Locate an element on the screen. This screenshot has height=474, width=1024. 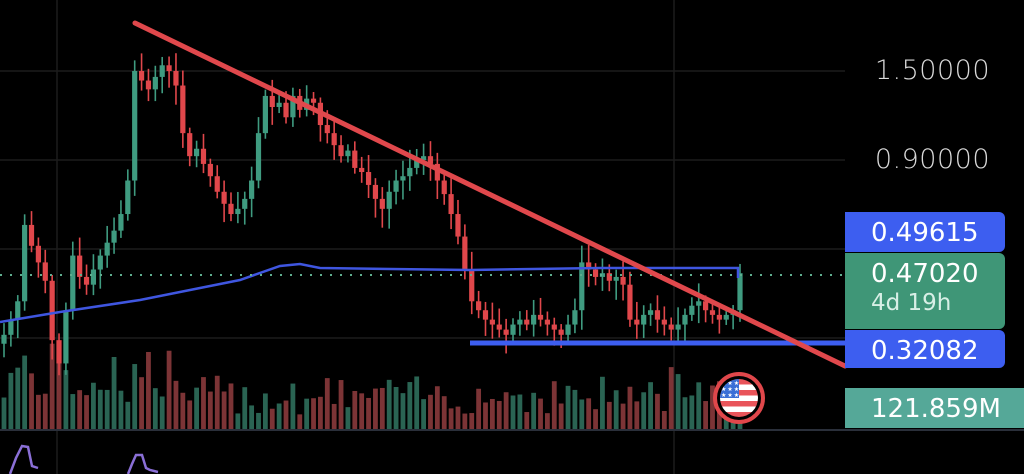
oscillator-line is located at coordinates (23, 459).